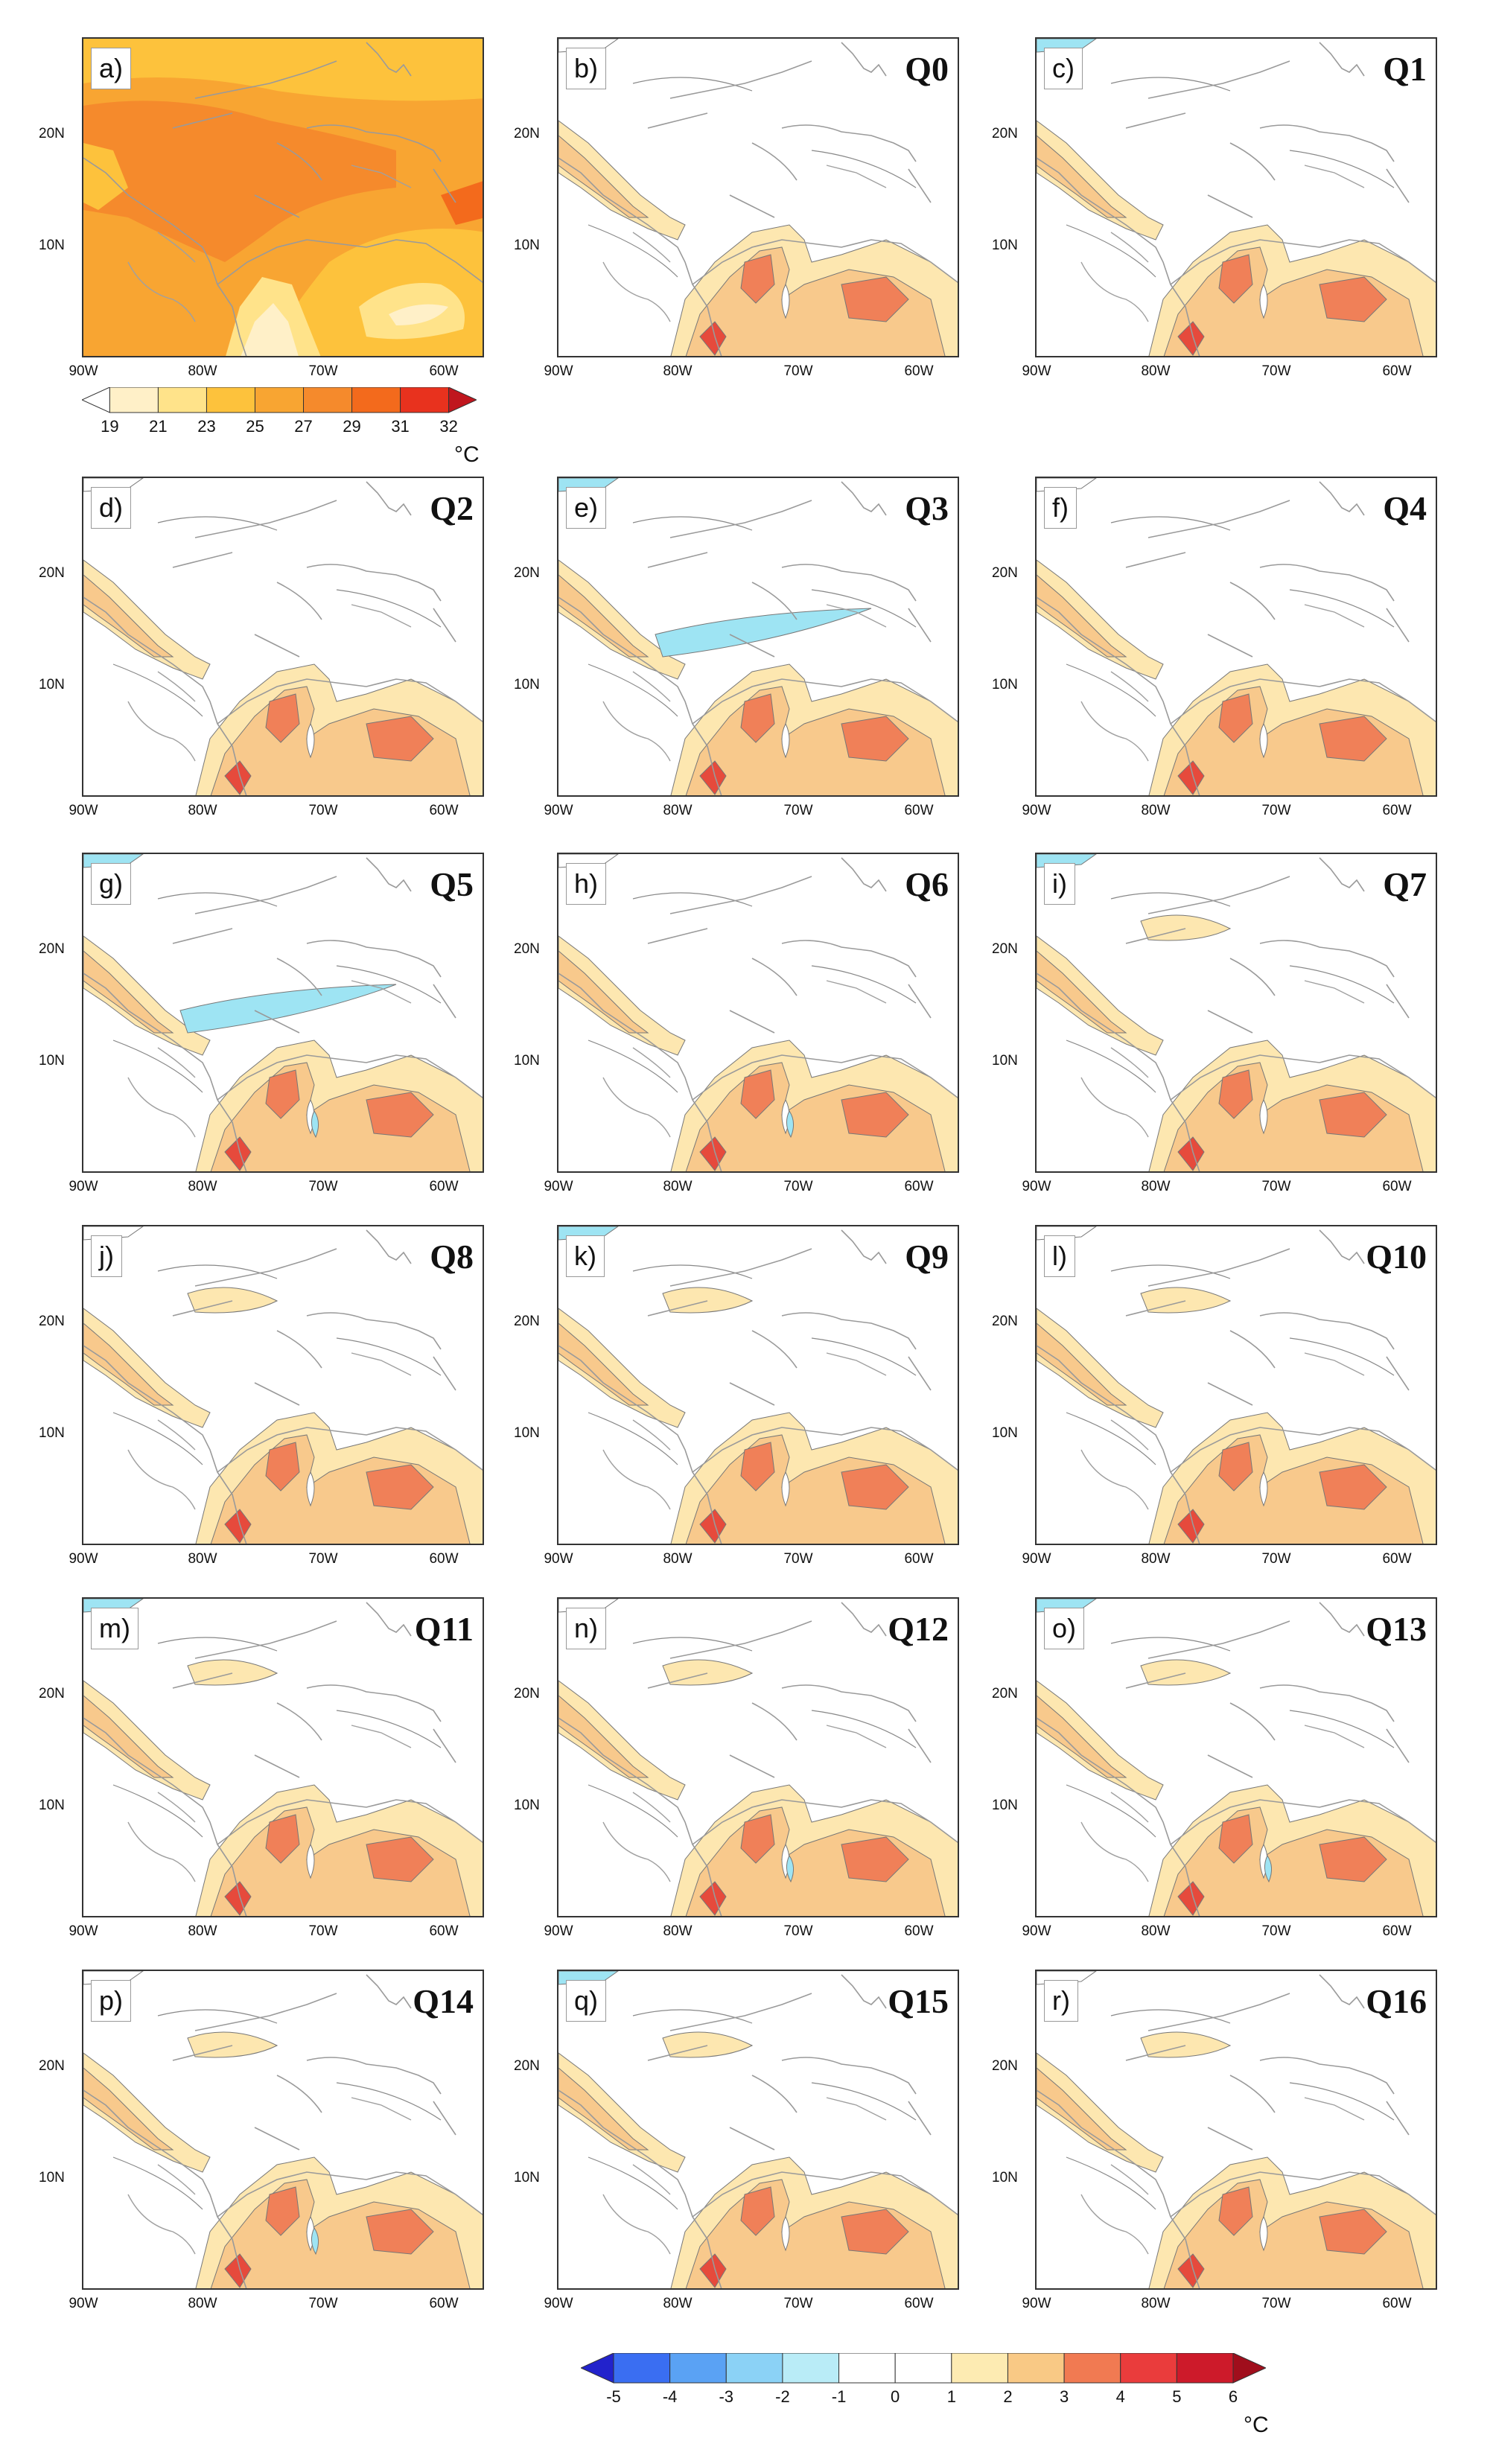  Describe the element at coordinates (1236, 1385) in the screenshot. I see `map-frame: l) Q10` at that location.